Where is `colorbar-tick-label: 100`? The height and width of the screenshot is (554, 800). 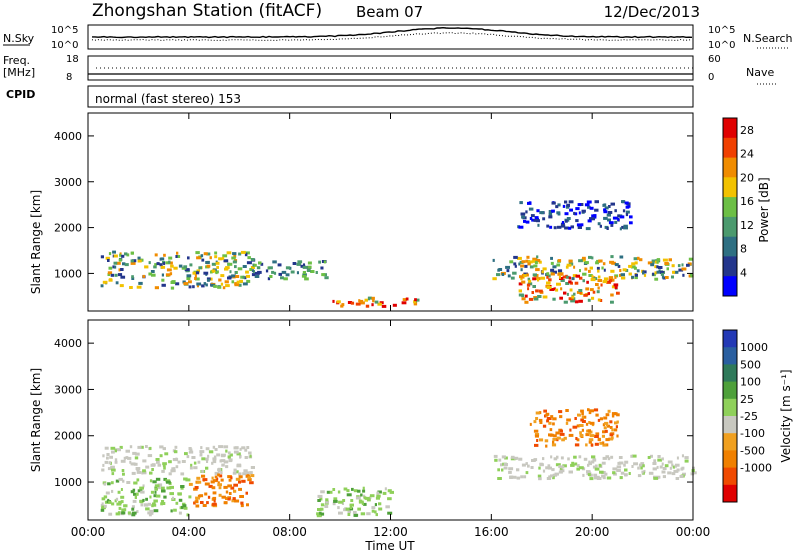
colorbar-tick-label: 100 is located at coordinates (750, 382).